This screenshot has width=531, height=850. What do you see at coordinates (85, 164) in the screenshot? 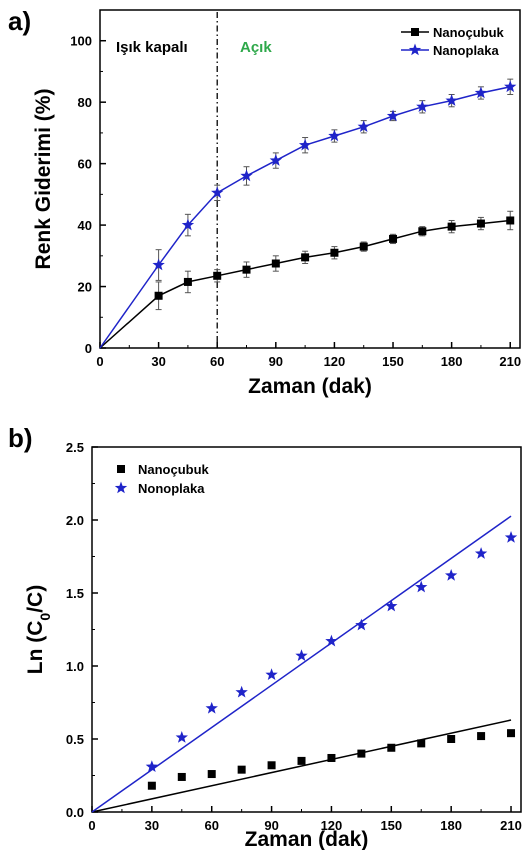
I see `y-tick-label-a: 60` at bounding box center [85, 164].